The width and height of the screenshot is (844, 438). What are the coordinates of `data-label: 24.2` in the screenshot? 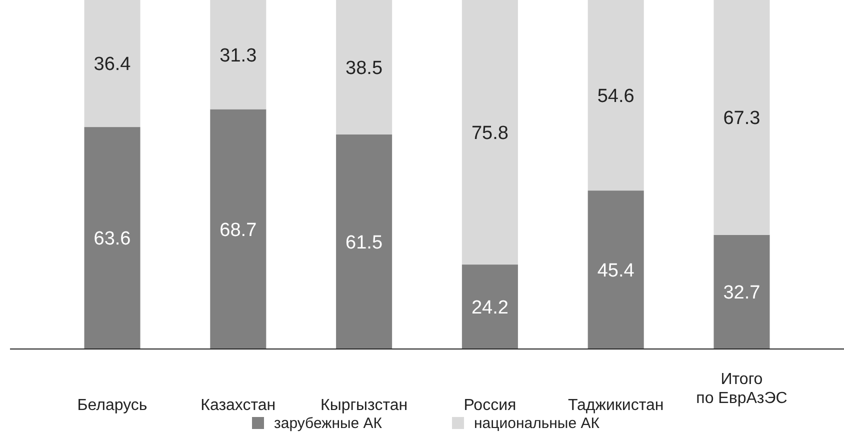 It's located at (489, 307).